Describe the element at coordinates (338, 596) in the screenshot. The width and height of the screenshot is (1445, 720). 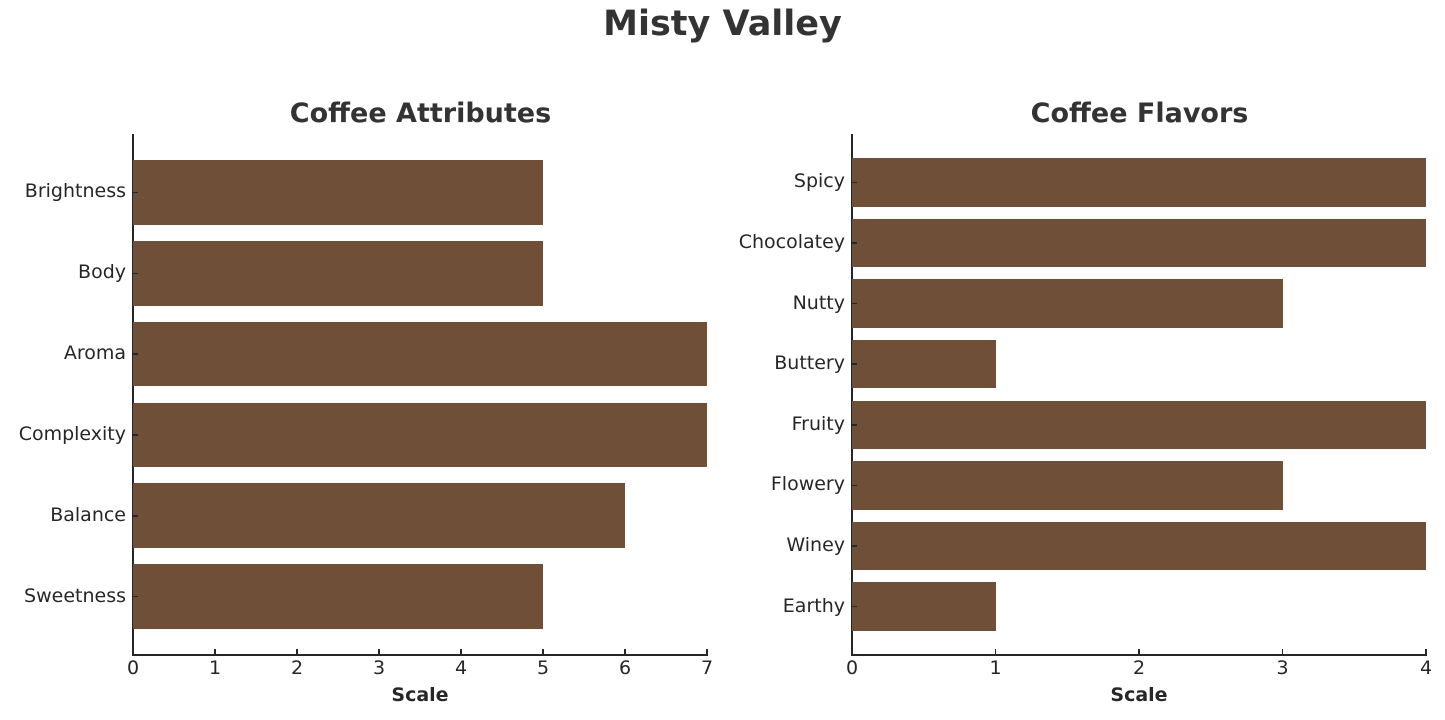
I see `bar-sweetness` at that location.